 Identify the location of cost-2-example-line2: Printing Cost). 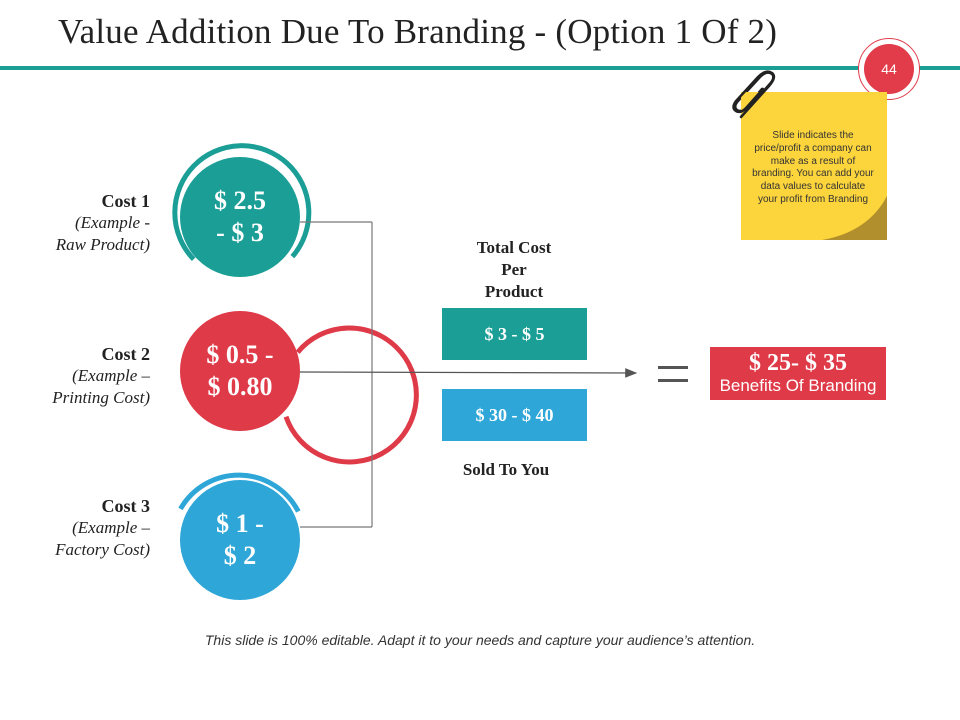
(101, 397).